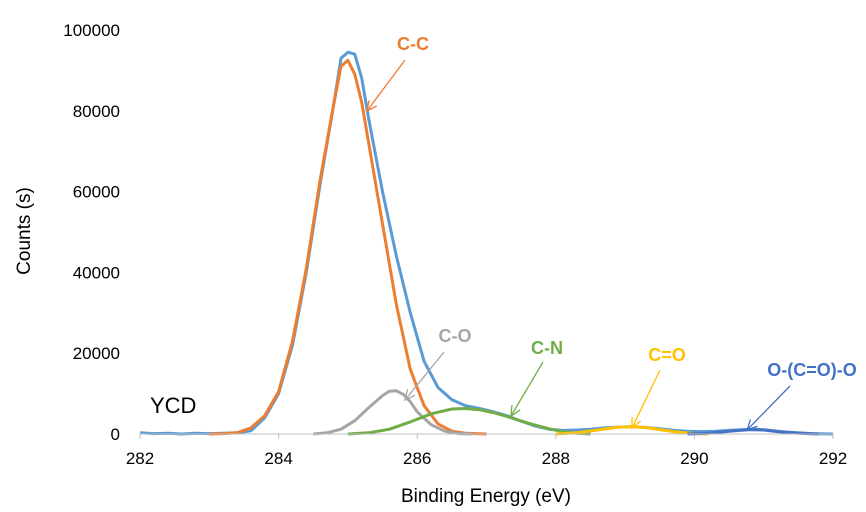 This screenshot has width=866, height=512. What do you see at coordinates (91, 30) in the screenshot?
I see `y-tick-label: 100000` at bounding box center [91, 30].